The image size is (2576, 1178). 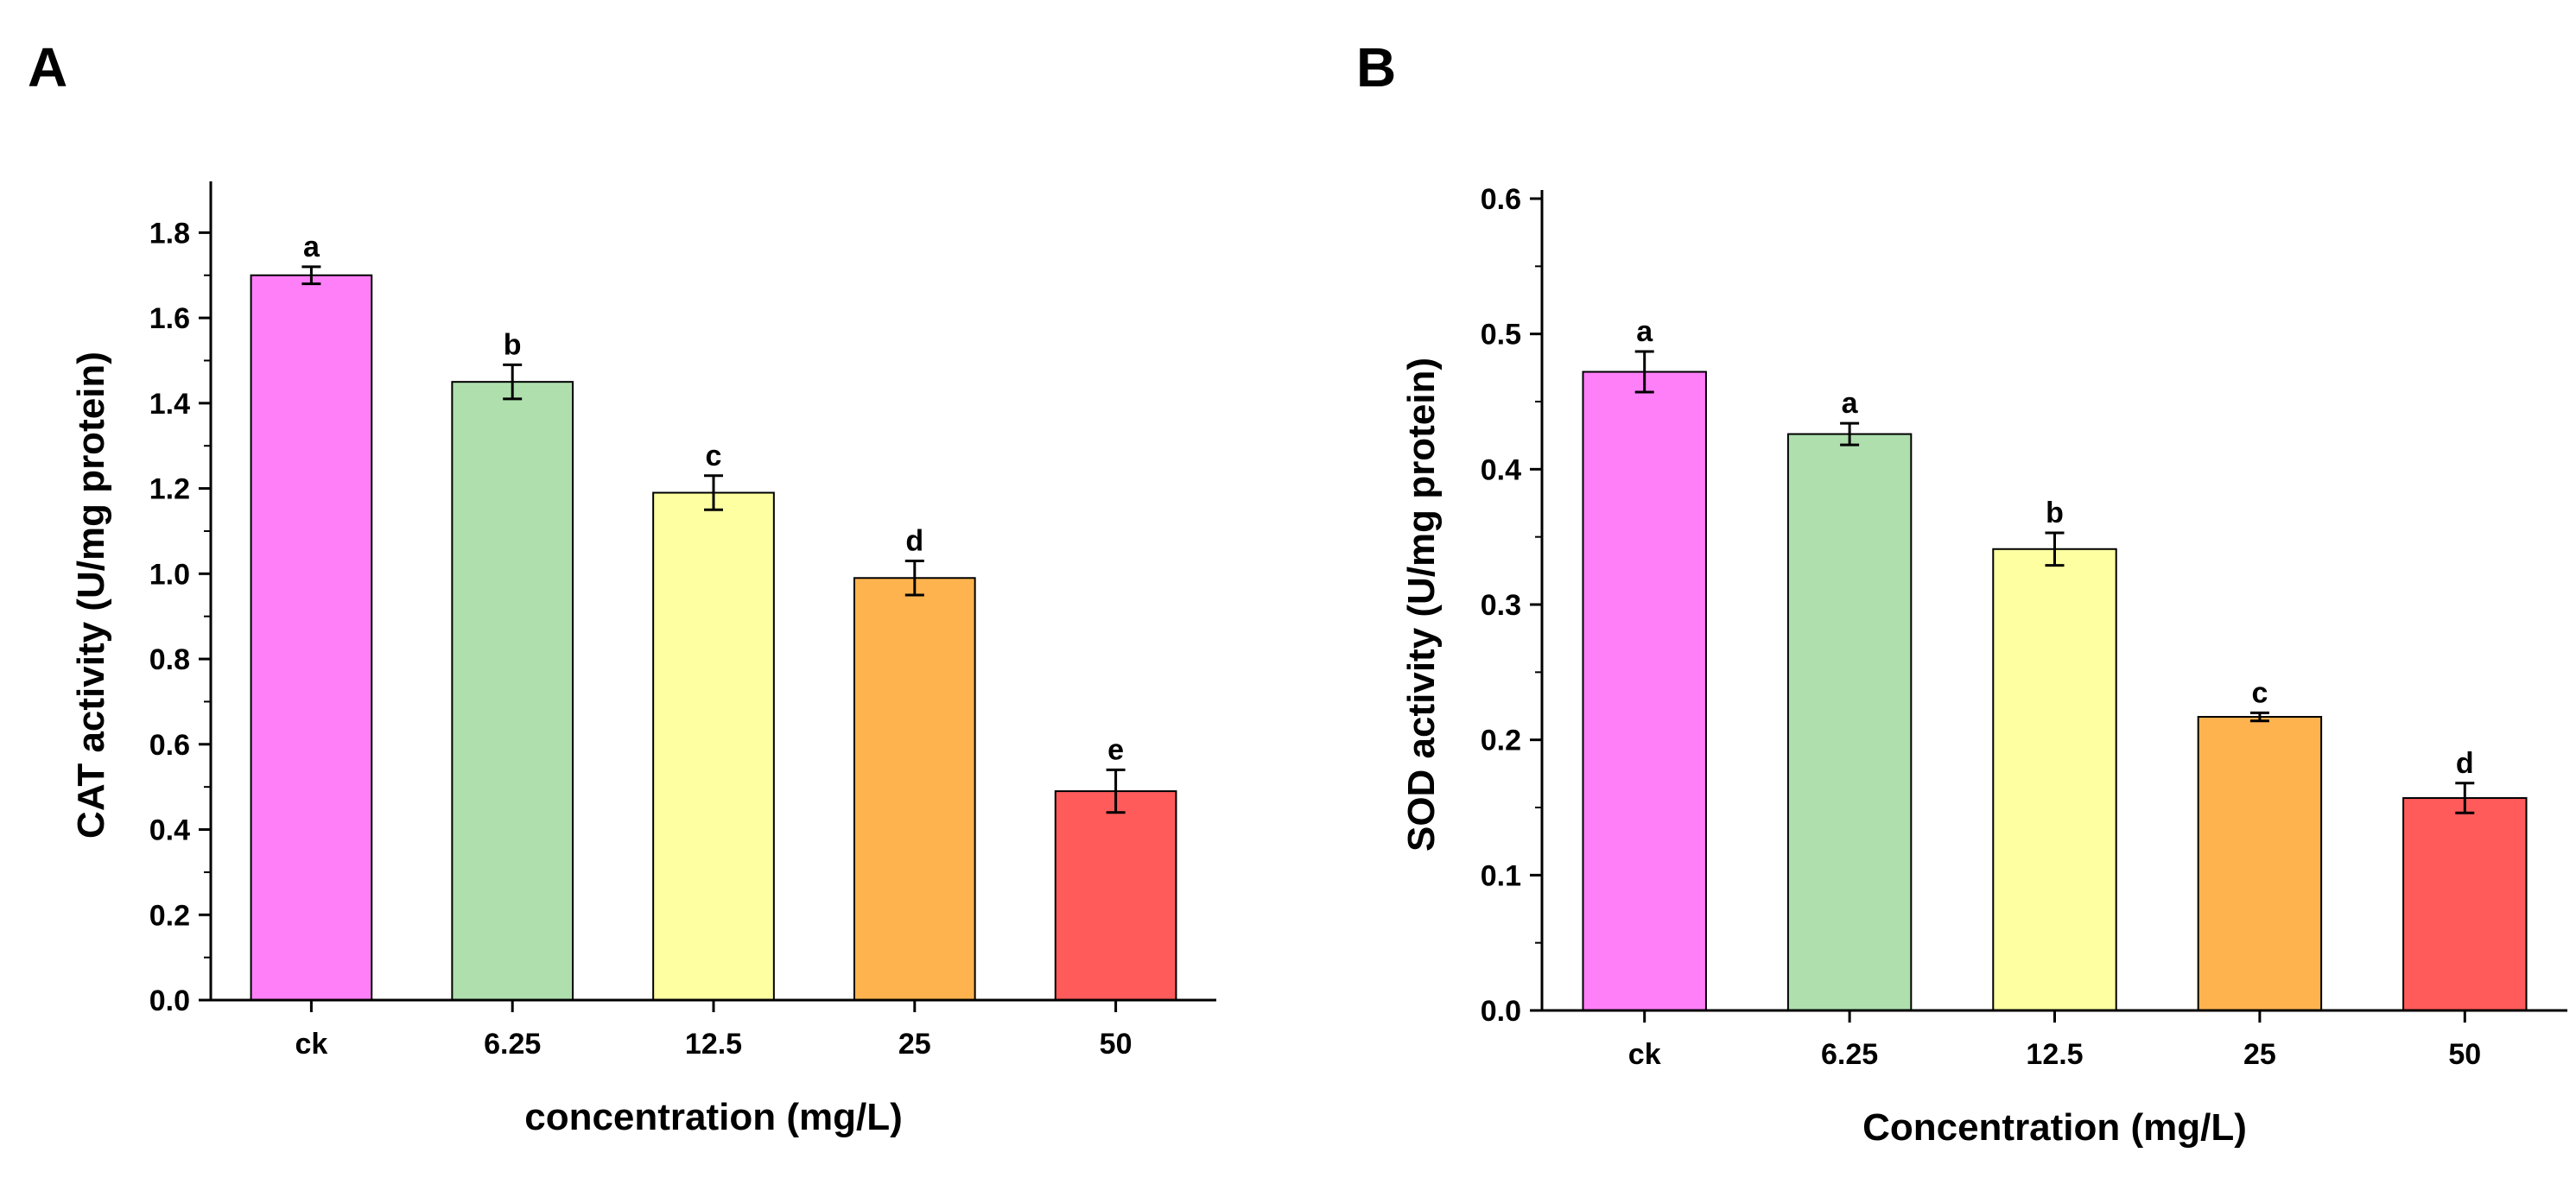 What do you see at coordinates (169, 405) in the screenshot?
I see `y-tick-label: 1.4` at bounding box center [169, 405].